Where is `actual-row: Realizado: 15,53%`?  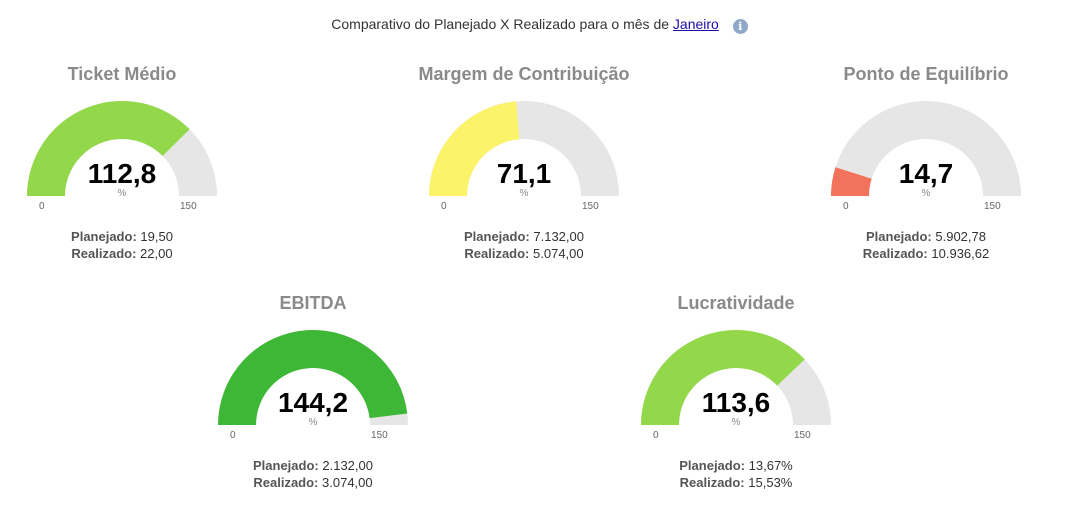
actual-row: Realizado: 15,53% is located at coordinates (736, 482).